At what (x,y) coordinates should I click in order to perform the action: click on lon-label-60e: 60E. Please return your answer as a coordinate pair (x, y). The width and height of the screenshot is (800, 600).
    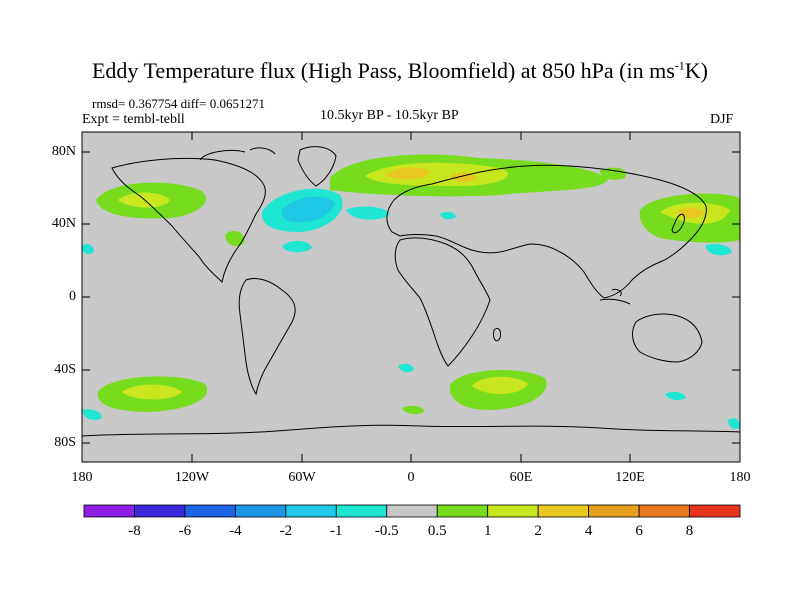
    Looking at the image, I should click on (521, 477).